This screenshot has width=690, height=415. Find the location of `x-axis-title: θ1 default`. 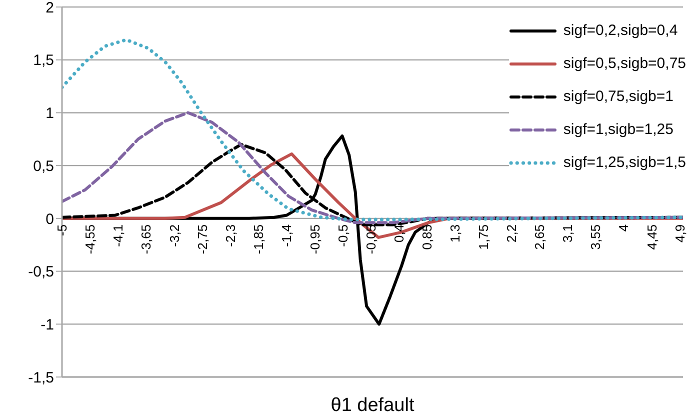

x-axis-title: θ1 default is located at coordinates (372, 405).